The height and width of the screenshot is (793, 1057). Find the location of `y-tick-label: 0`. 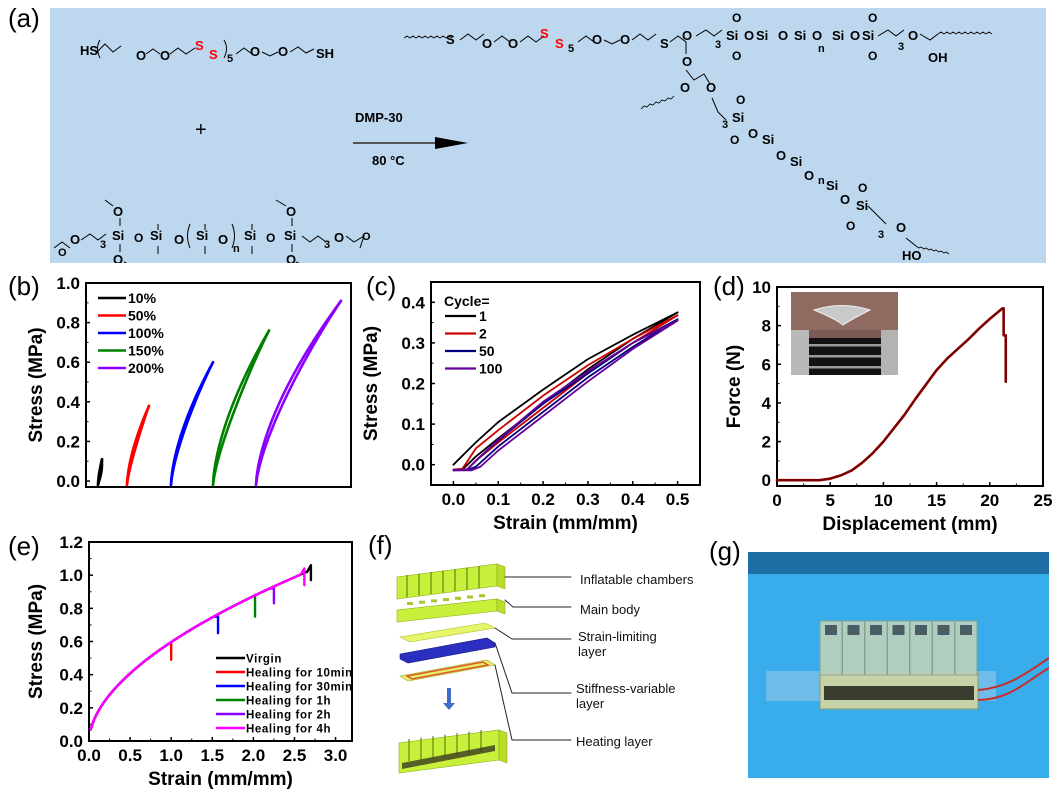

y-tick-label: 0 is located at coordinates (766, 480).